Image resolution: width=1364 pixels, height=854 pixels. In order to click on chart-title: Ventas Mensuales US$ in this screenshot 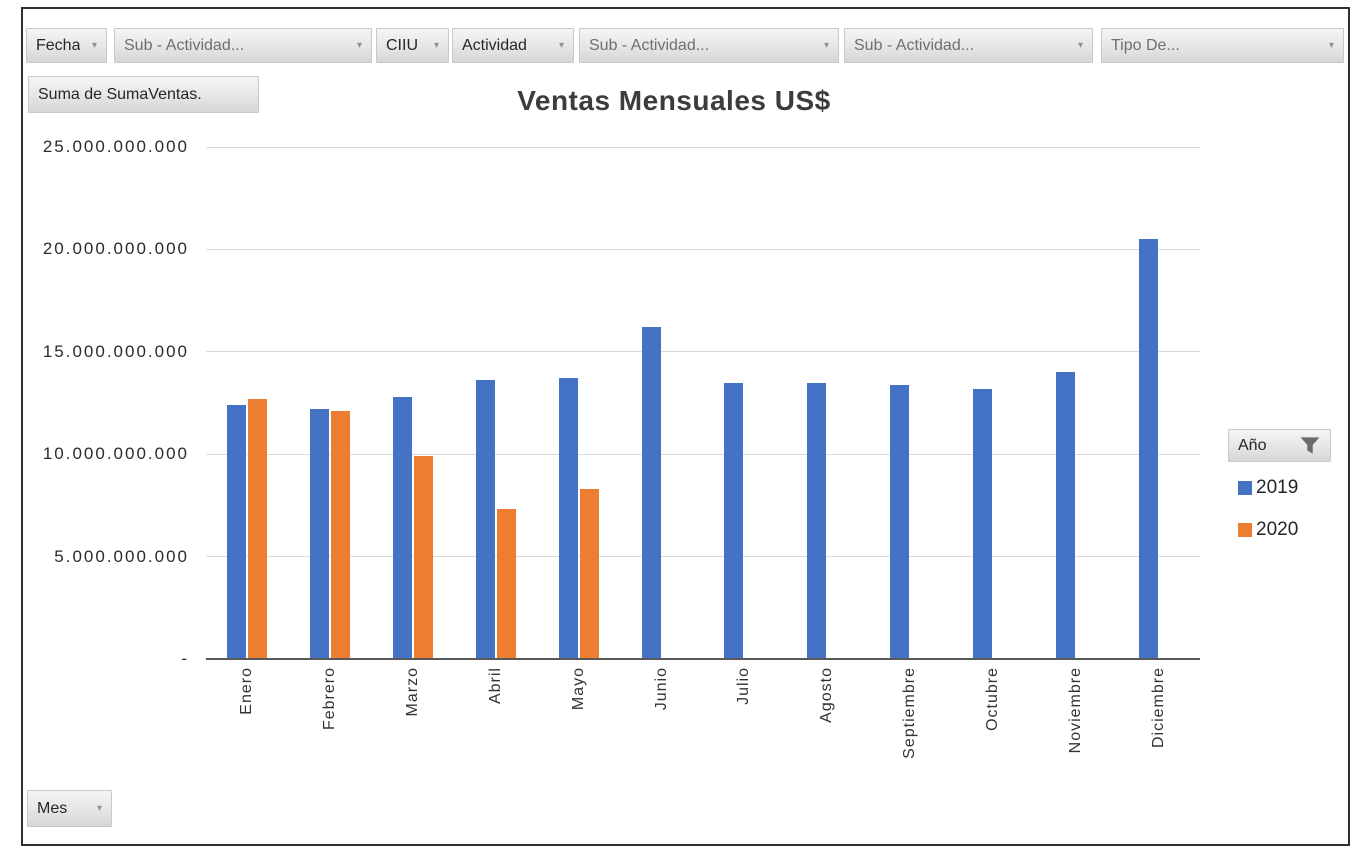, I will do `click(674, 100)`.